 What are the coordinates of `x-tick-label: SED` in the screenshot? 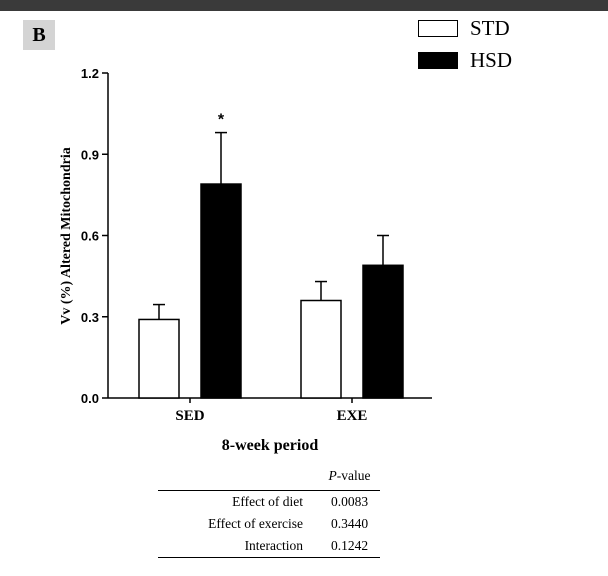 It's located at (189, 416).